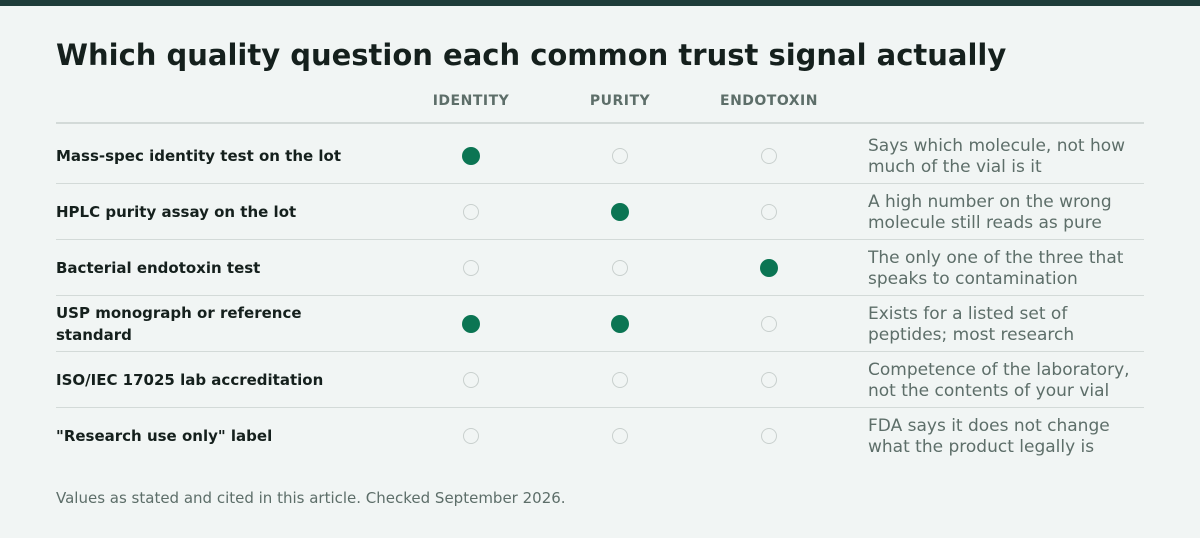 The height and width of the screenshot is (538, 1200). I want to click on row-label: Mass-spec identity test on the lot, so click(199, 156).